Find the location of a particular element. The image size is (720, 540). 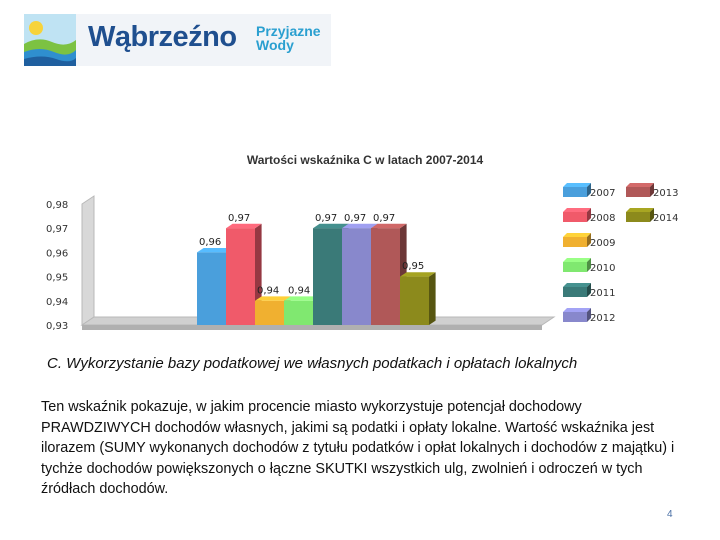

legend-label: 2014 is located at coordinates (665, 218).